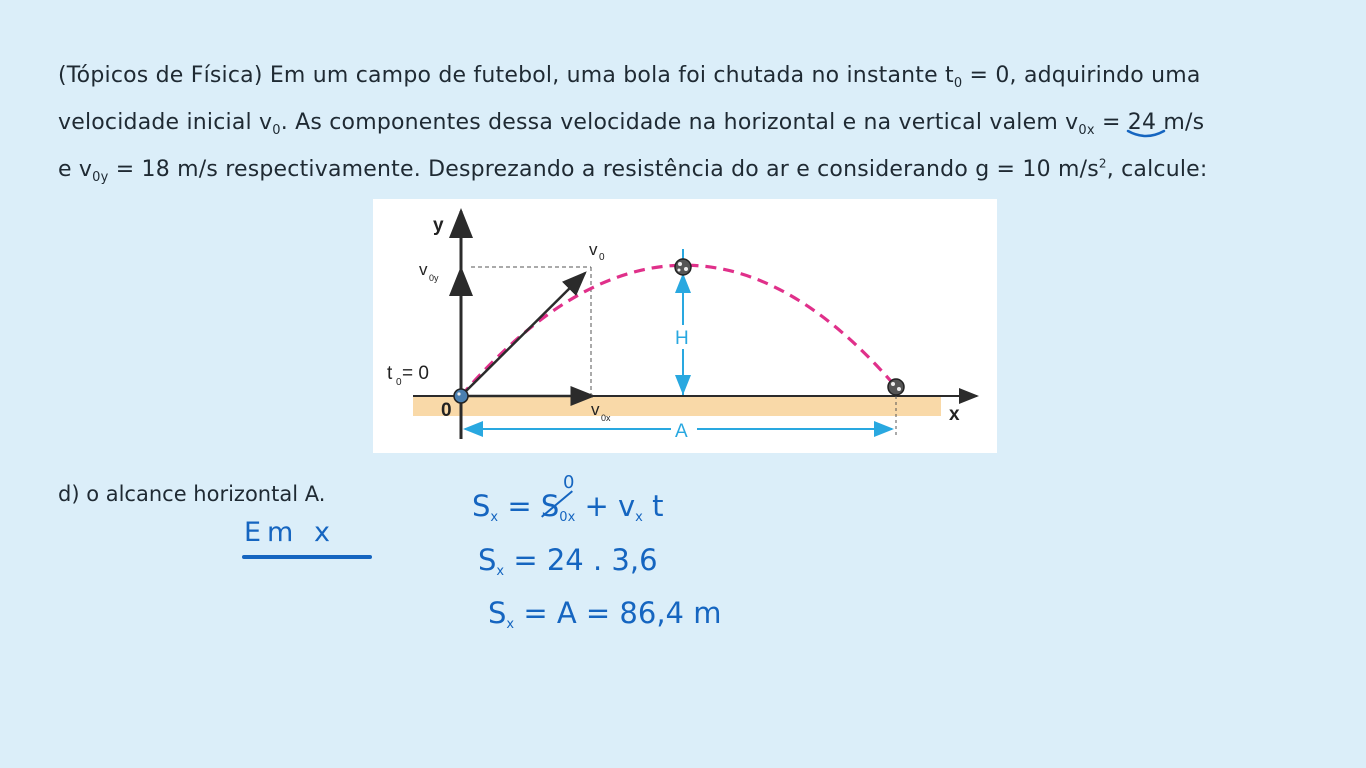  Describe the element at coordinates (593, 249) in the screenshot. I see `v0-label: v` at that location.